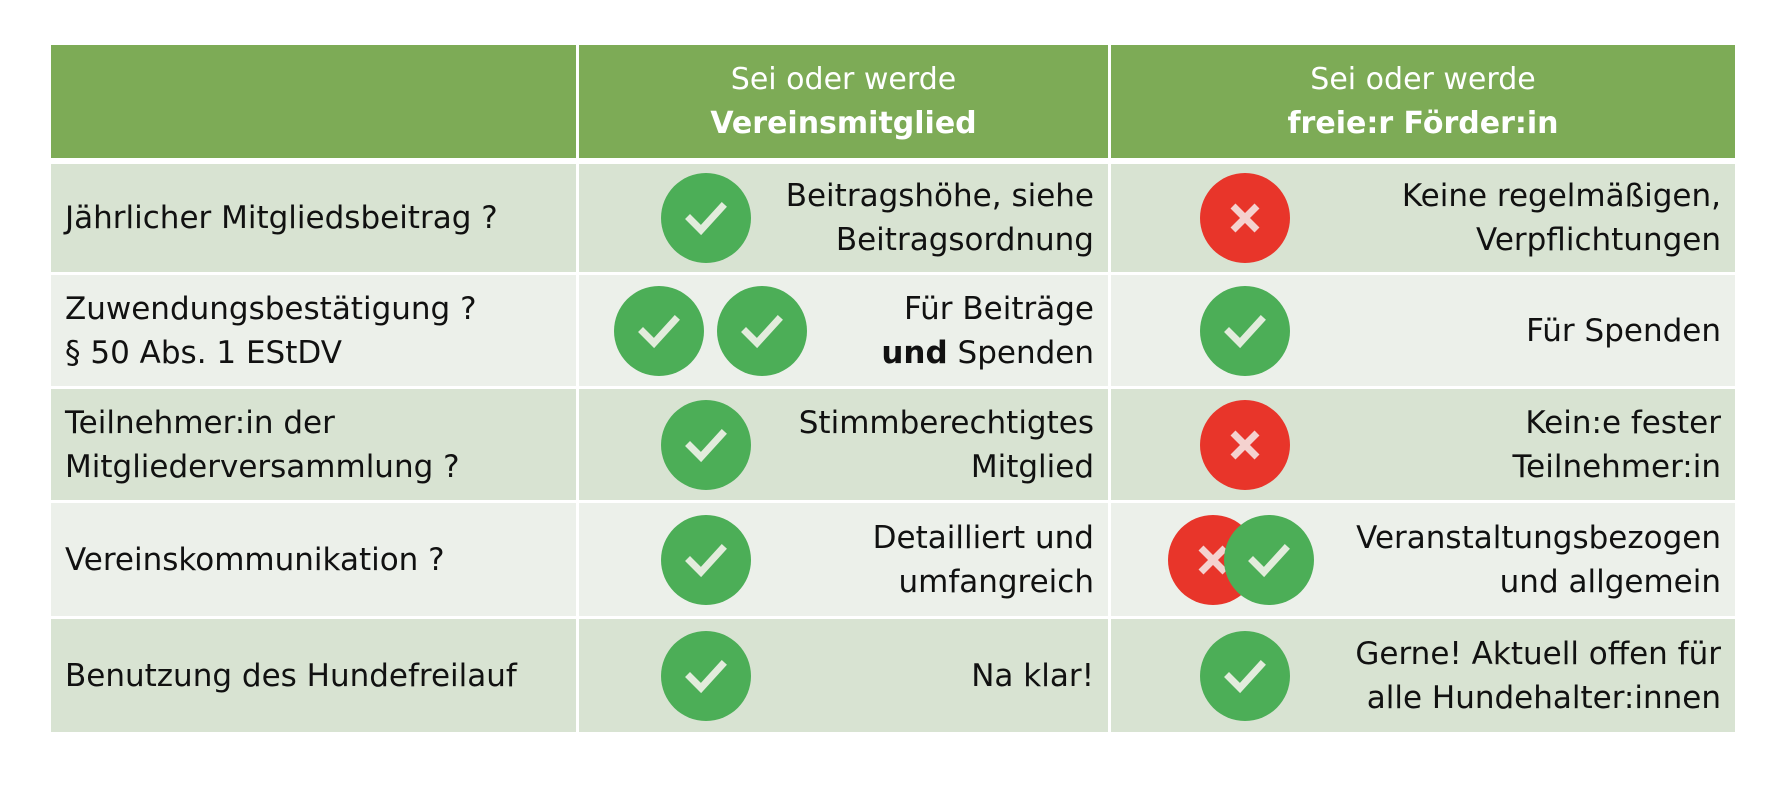 This screenshot has width=1776, height=796. Describe the element at coordinates (1423, 79) in the screenshot. I see `header-supporter-line1: Sei oder werde` at that location.